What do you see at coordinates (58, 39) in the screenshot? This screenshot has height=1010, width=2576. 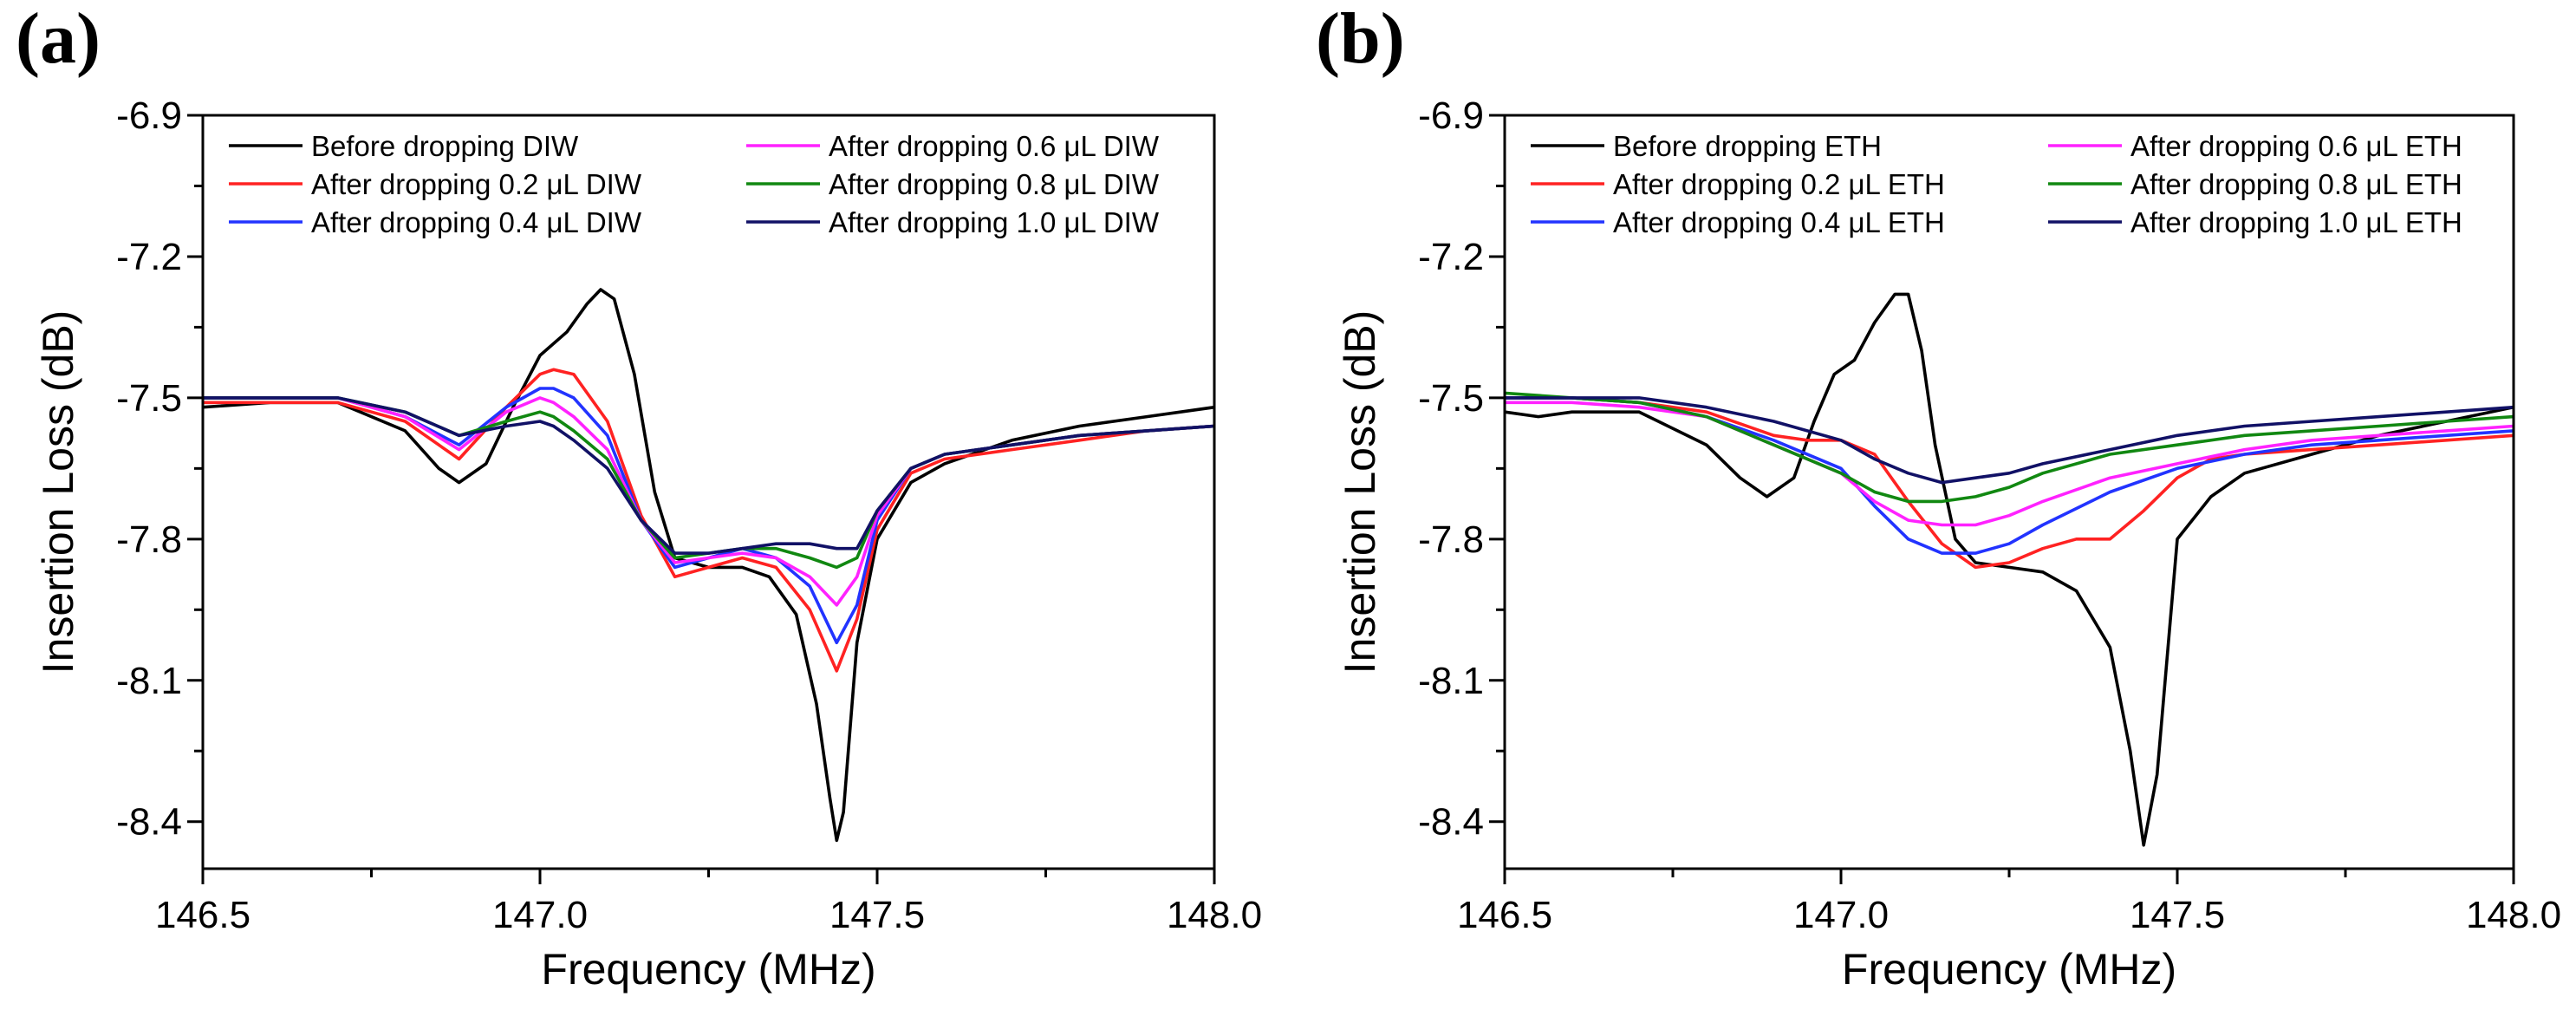 I see `panel-label: (a)` at bounding box center [58, 39].